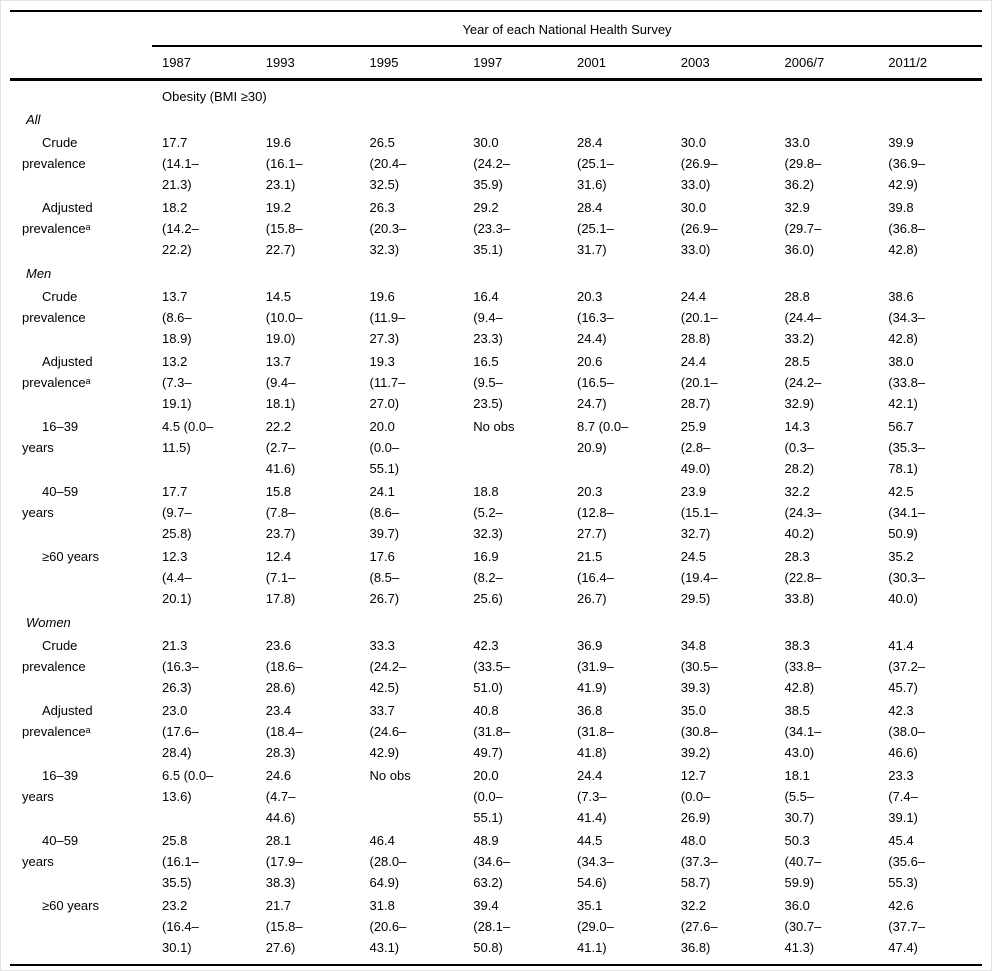  What do you see at coordinates (411, 930) in the screenshot?
I see `data-cell: 31.8 (20.6– 43.1)` at bounding box center [411, 930].